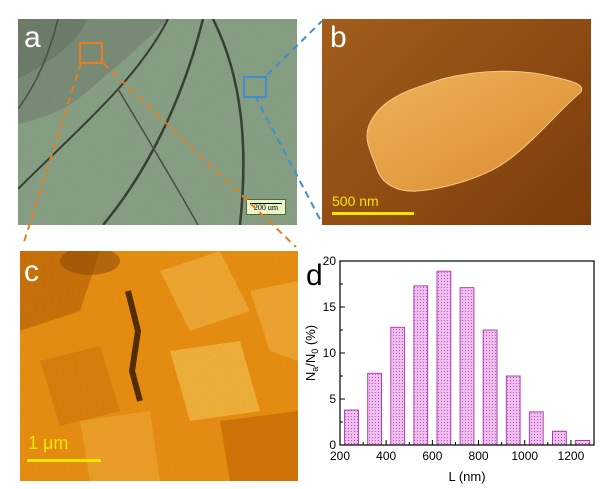 Image resolution: width=600 pixels, height=489 pixels. What do you see at coordinates (48, 443) in the screenshot?
I see `panel-c-scale-text: 1 μm` at bounding box center [48, 443].